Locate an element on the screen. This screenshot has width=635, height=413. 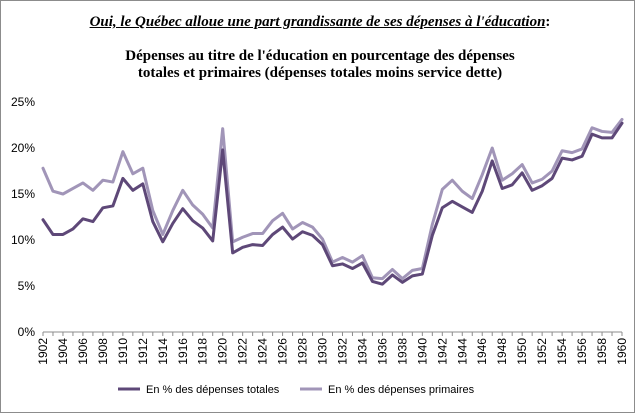
x-tick-label: 1920 is located at coordinates (223, 351).